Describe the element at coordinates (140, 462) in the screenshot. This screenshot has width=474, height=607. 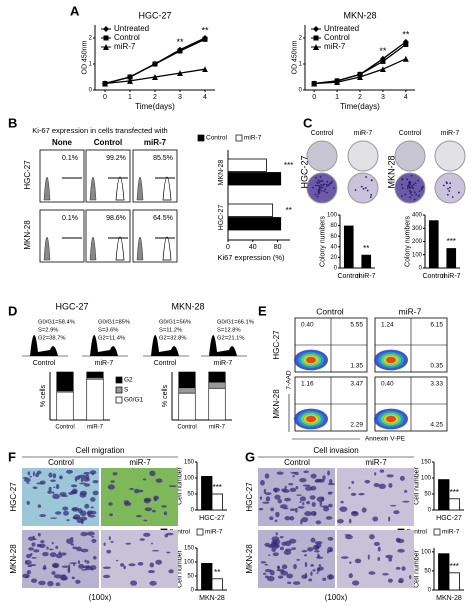
I see `column-label: miR-7` at that location.